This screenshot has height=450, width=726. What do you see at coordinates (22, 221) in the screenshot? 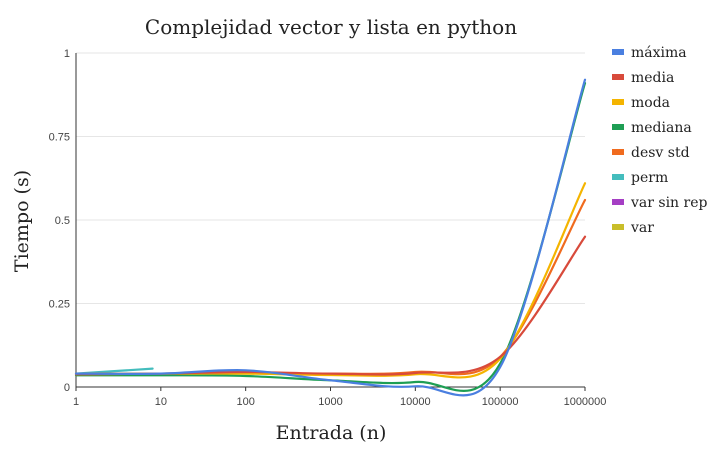
I see `y-axis-title: Tiempo (s)` at bounding box center [22, 221].